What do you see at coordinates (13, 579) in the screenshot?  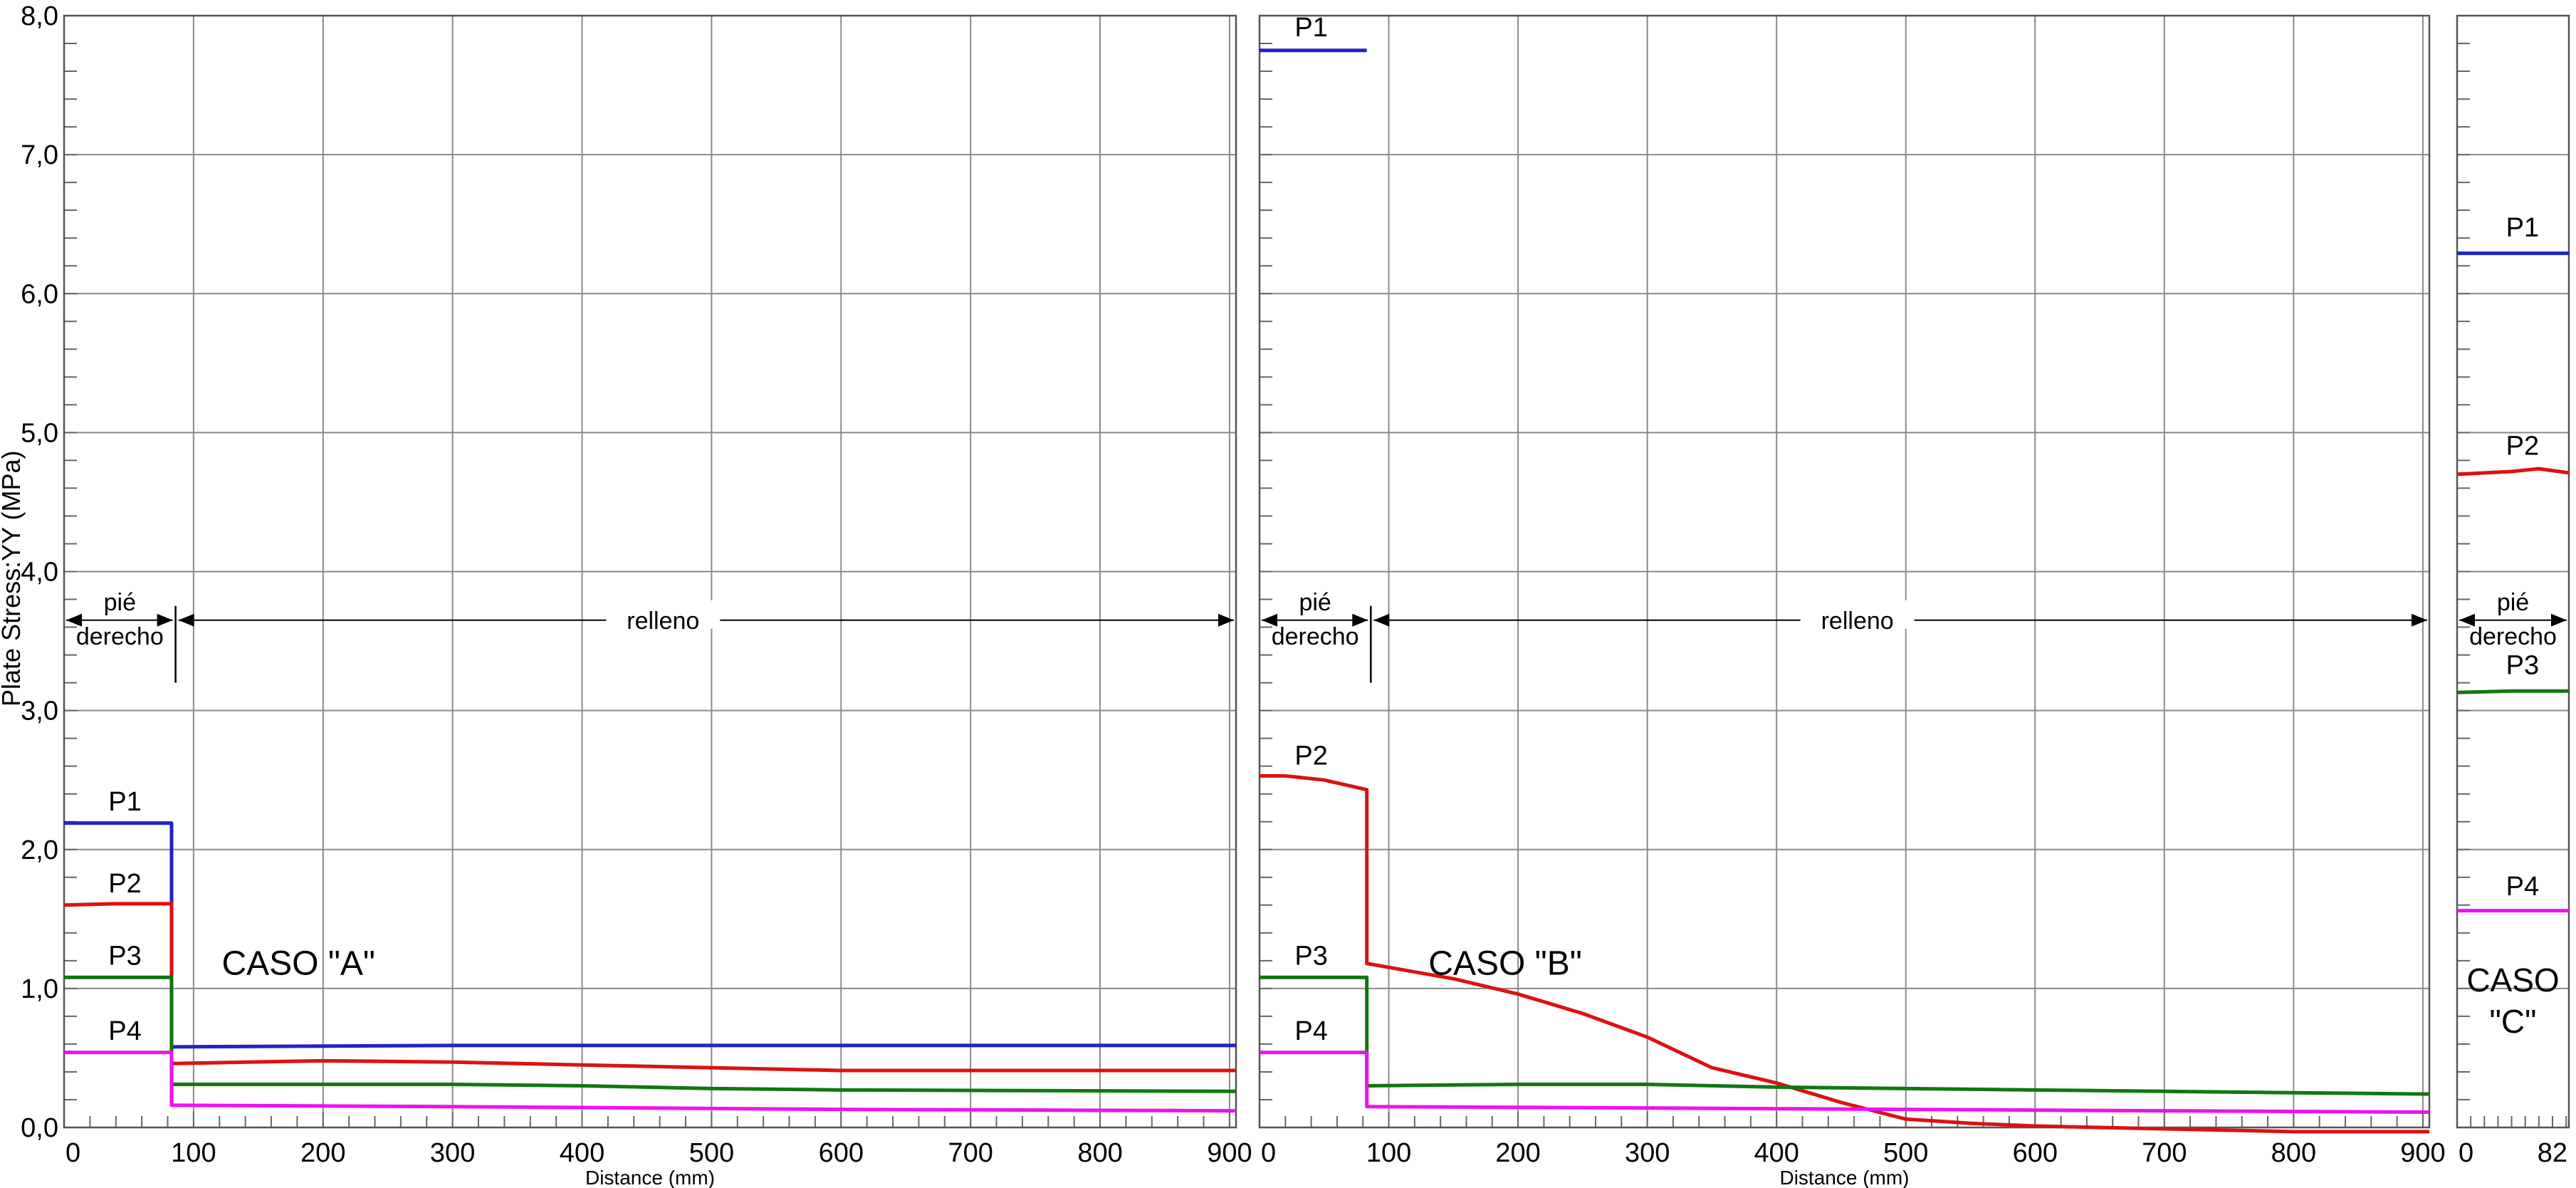 I see `y-axis-label: Plate Stress:YY (MPa)` at bounding box center [13, 579].